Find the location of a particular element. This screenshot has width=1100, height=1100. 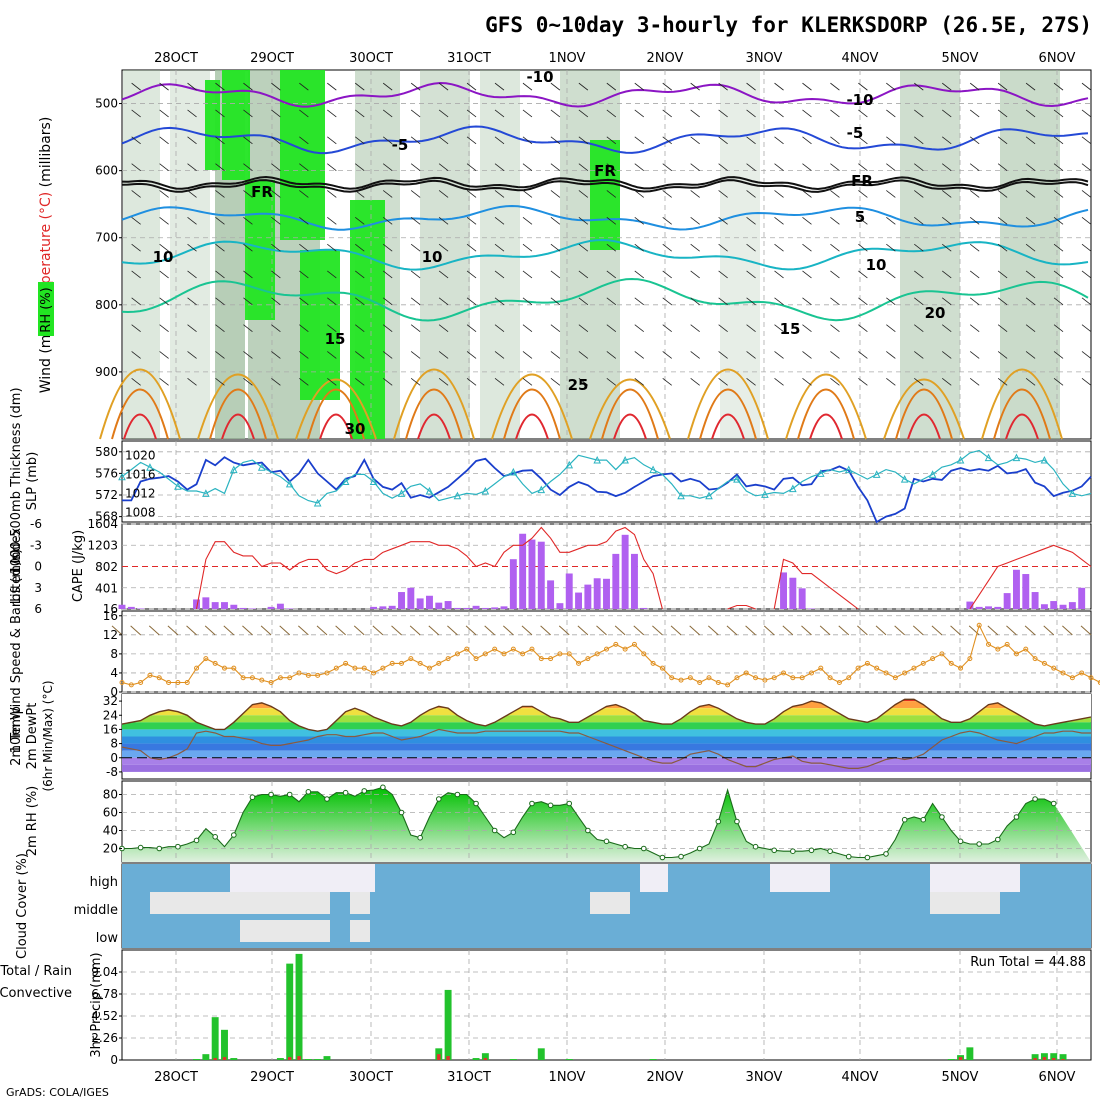

precip-total-bar is located at coordinates (541, 1054).